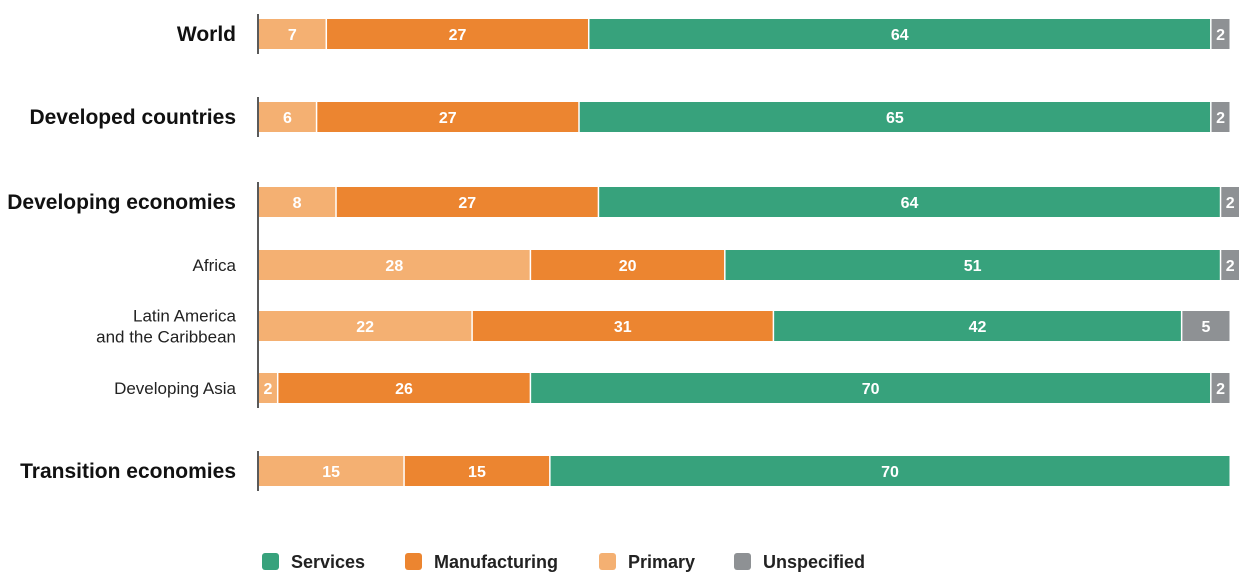 The width and height of the screenshot is (1239, 578). I want to click on data-label: 6, so click(287, 118).